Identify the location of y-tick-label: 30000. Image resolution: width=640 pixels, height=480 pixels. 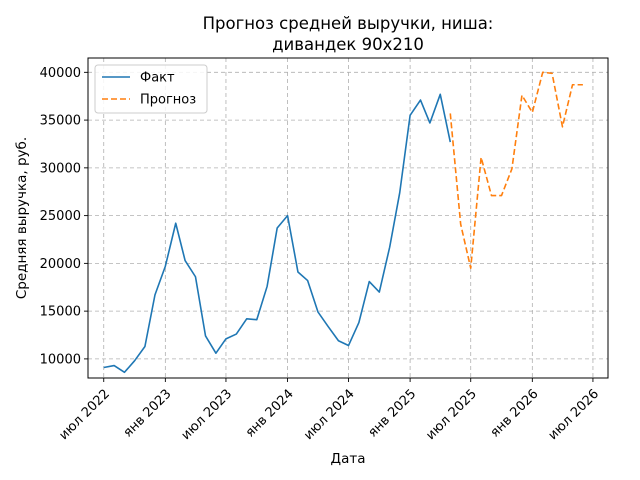
(60, 168).